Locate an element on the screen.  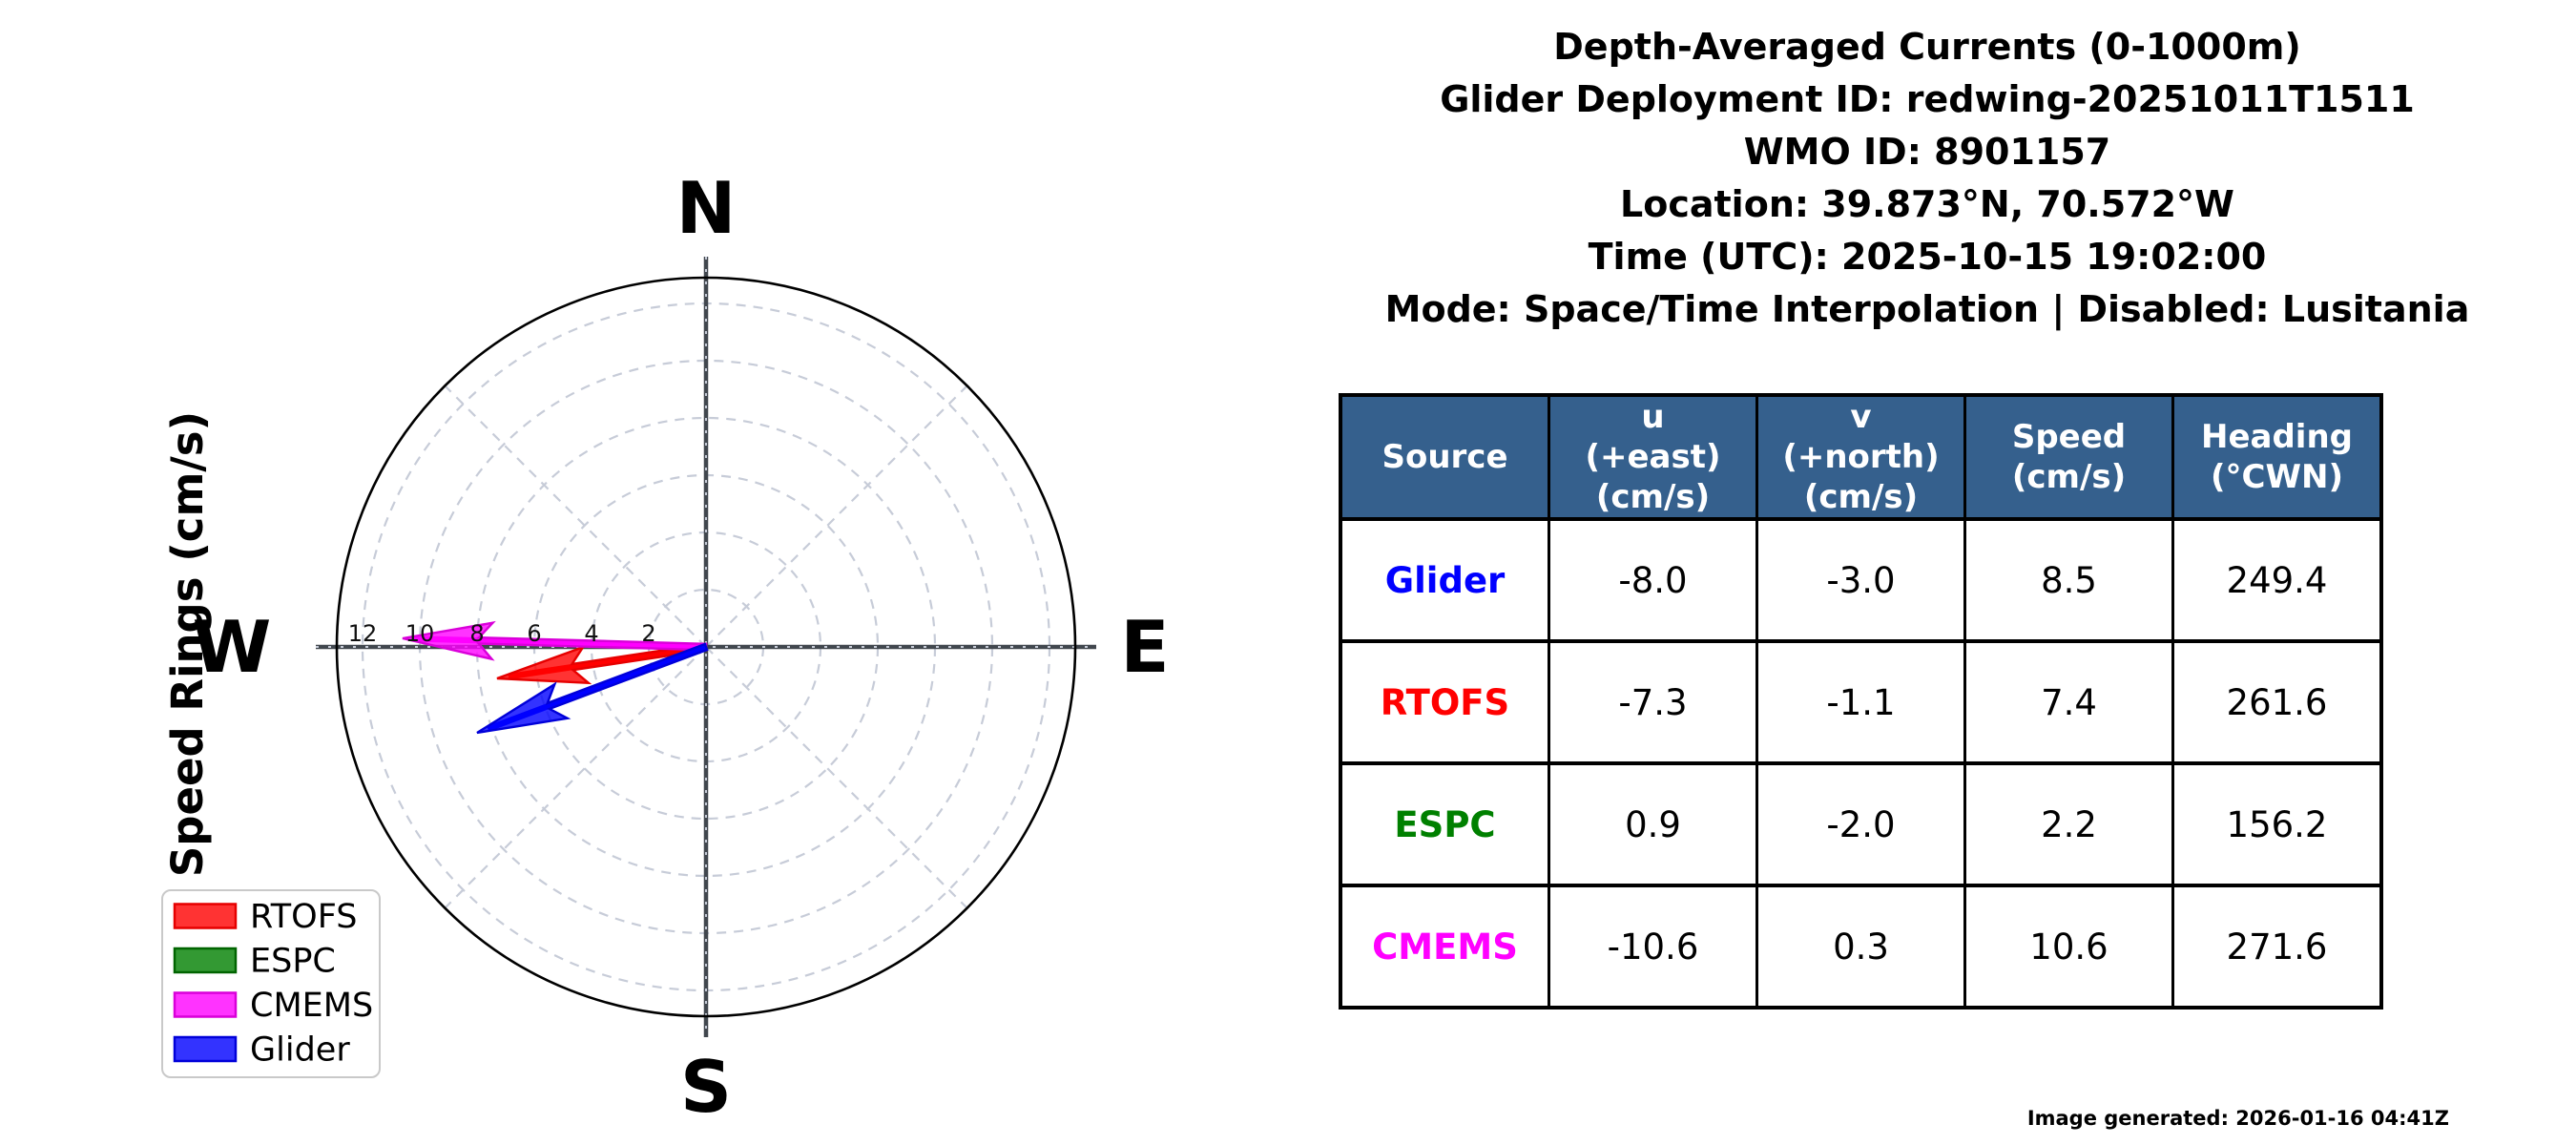
table-row-glider: Glider -8.0 -3.0 8.5 249.4 is located at coordinates (1861, 580).